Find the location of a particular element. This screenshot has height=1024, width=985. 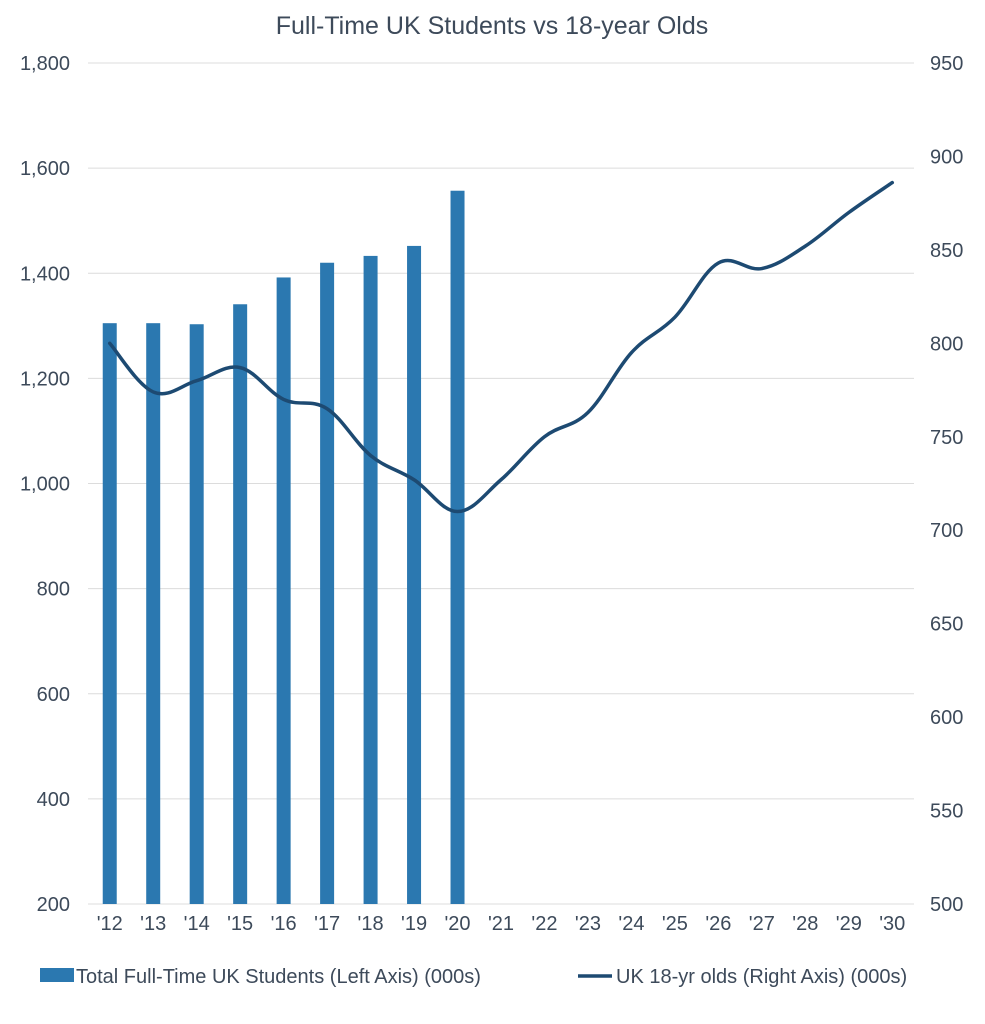

right-tick-label: 650 is located at coordinates (946, 625).